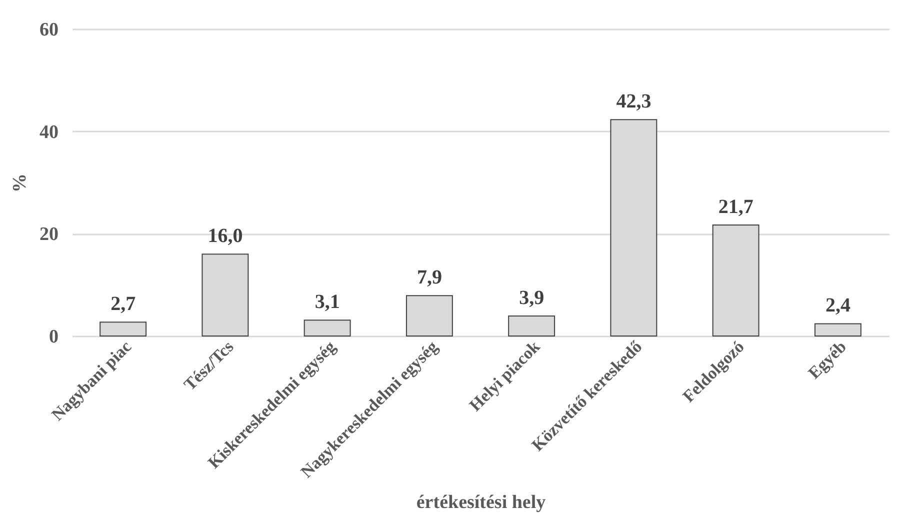 This screenshot has width=919, height=522. What do you see at coordinates (53, 337) in the screenshot?
I see `y-tick-label: 0` at bounding box center [53, 337].